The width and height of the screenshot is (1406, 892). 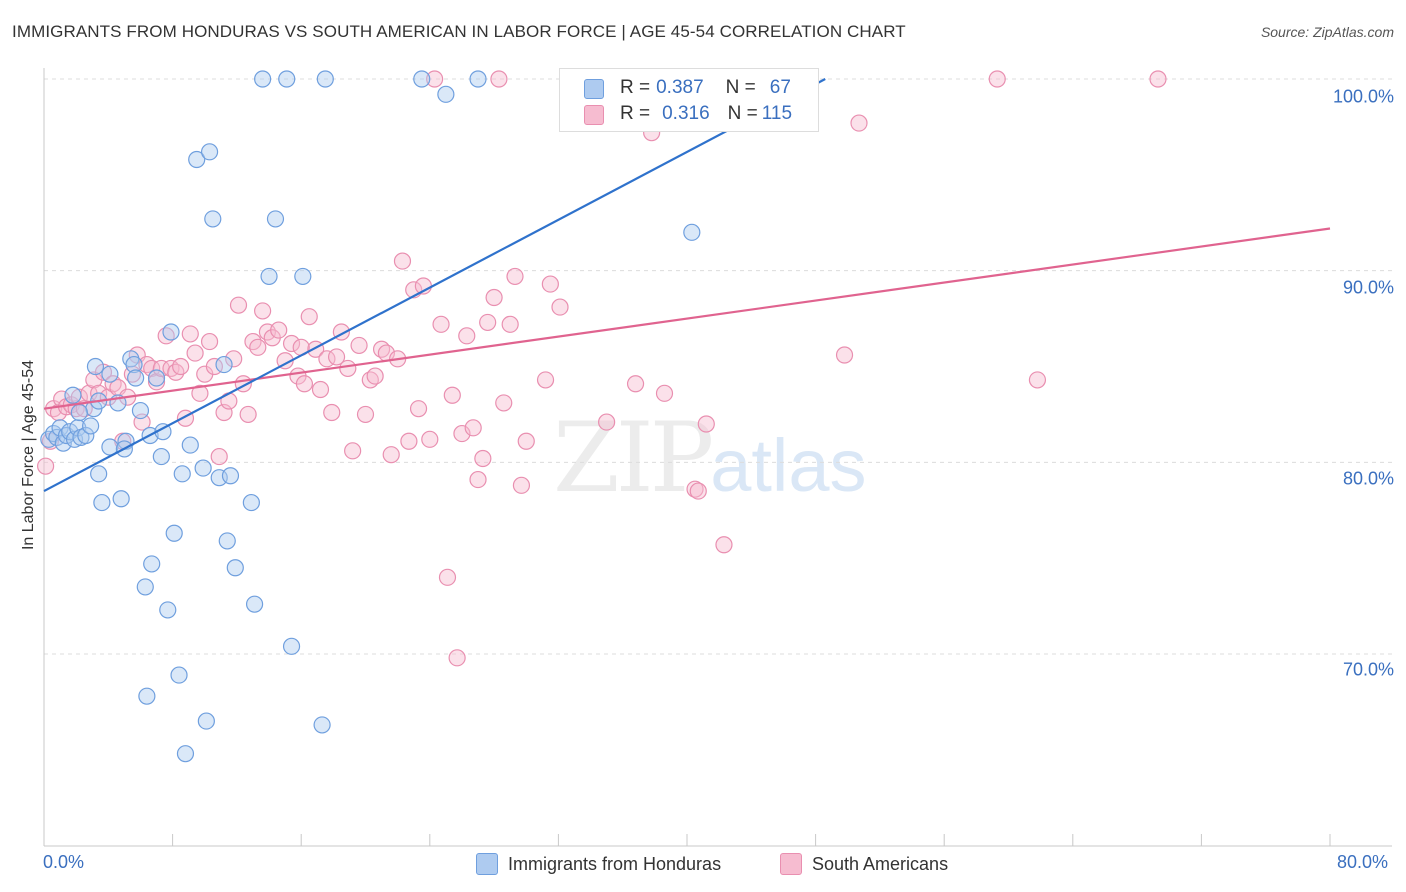 What do you see at coordinates (1327, 32) in the screenshot?
I see `source-attribution: Source: ZipAtlas.com` at bounding box center [1327, 32].